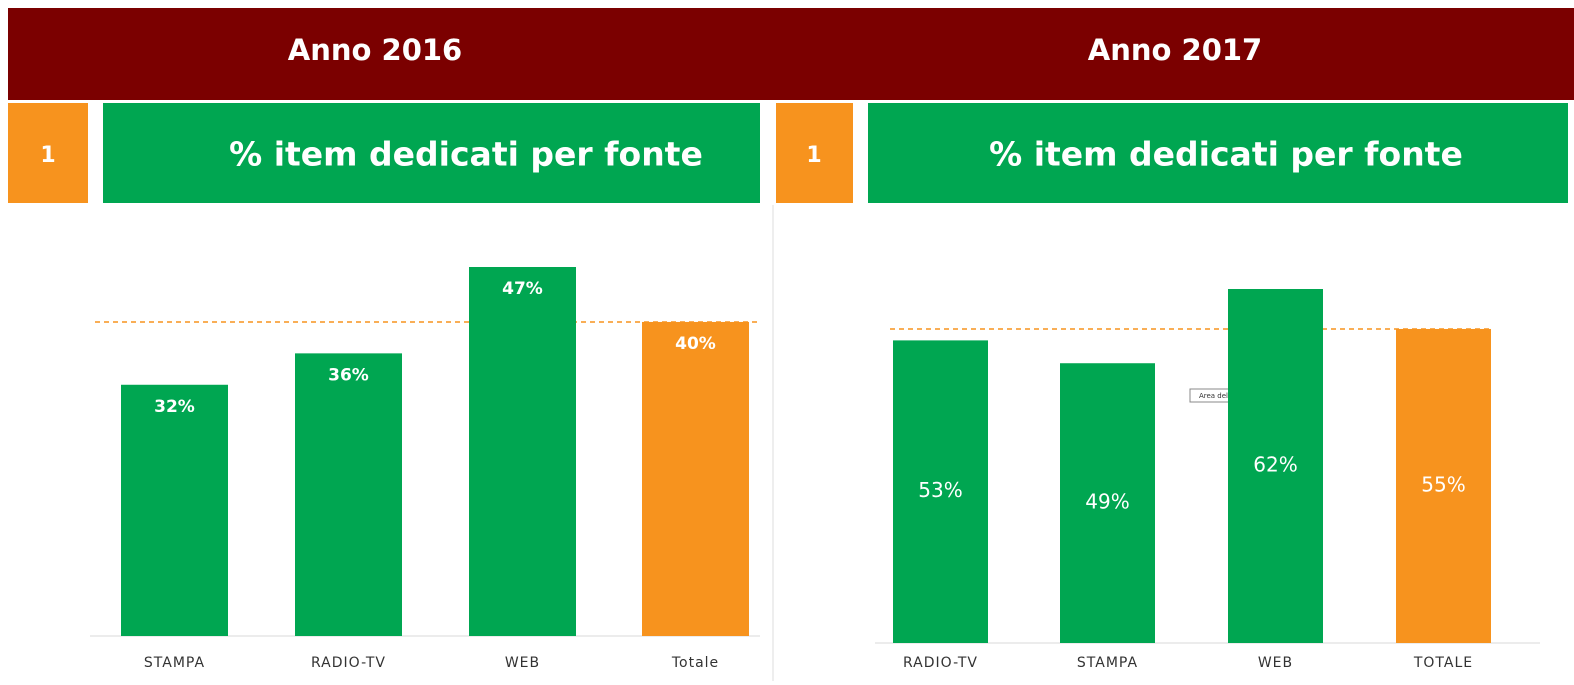 The image size is (1574, 685). I want to click on header-band, so click(791, 54).